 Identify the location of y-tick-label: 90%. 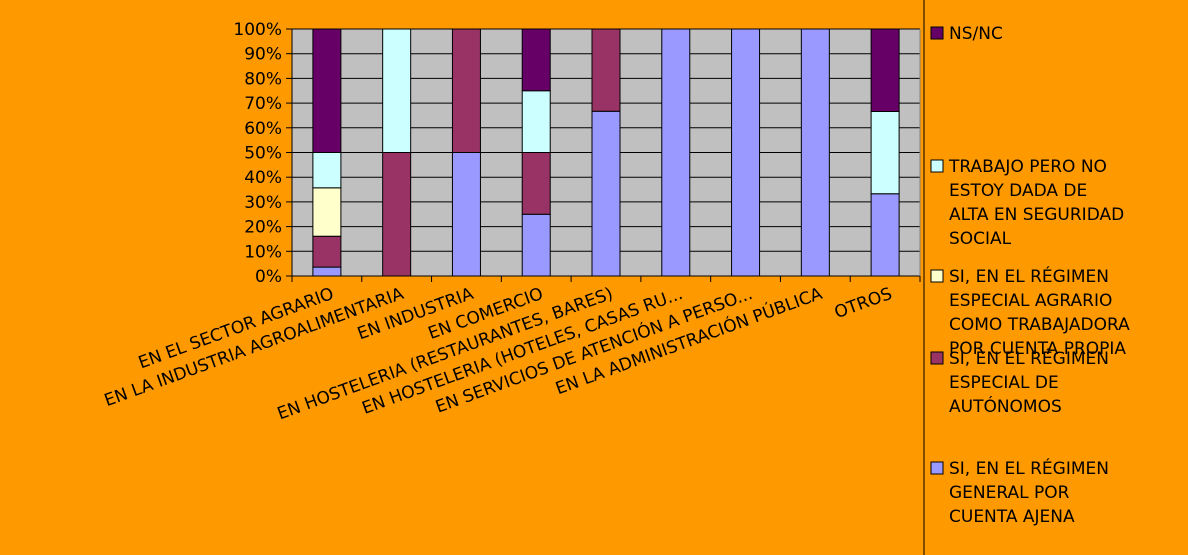
(263, 55).